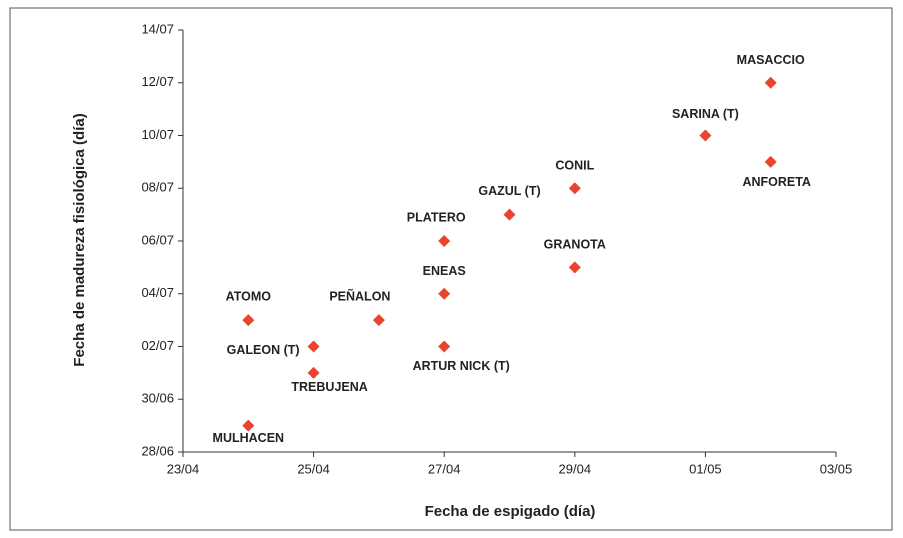 This screenshot has width=903, height=538. I want to click on x-tick-label: 03/05, so click(836, 468).